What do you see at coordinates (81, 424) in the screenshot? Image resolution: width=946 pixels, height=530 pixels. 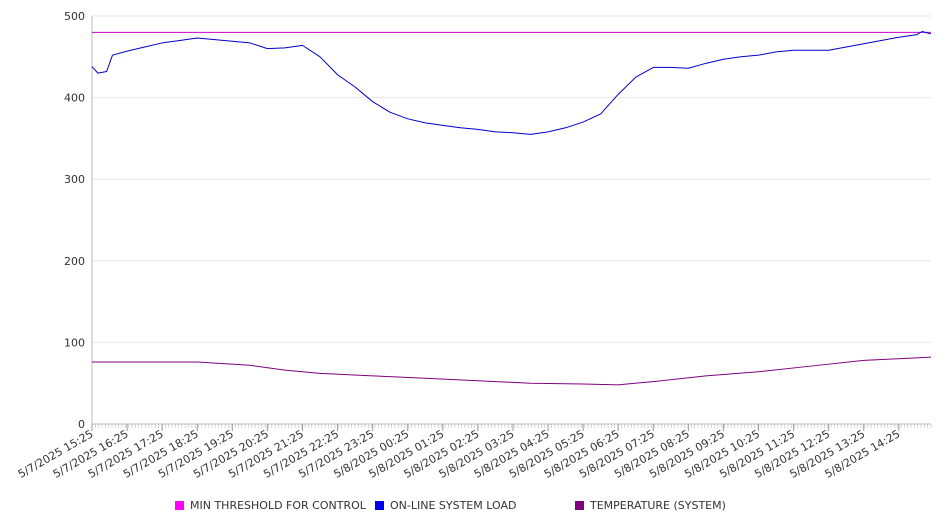 I see `y-tick-label: 0` at bounding box center [81, 424].